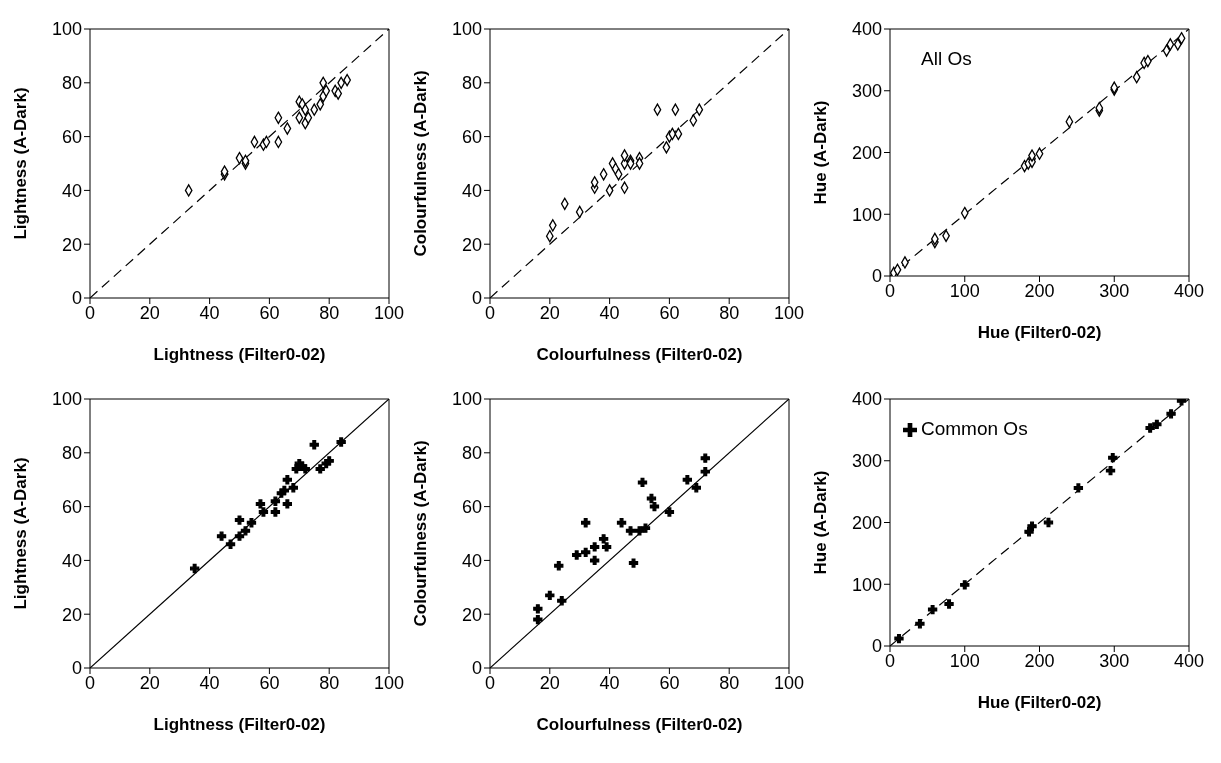  What do you see at coordinates (946, 58) in the screenshot?
I see `text: All Os` at bounding box center [946, 58].